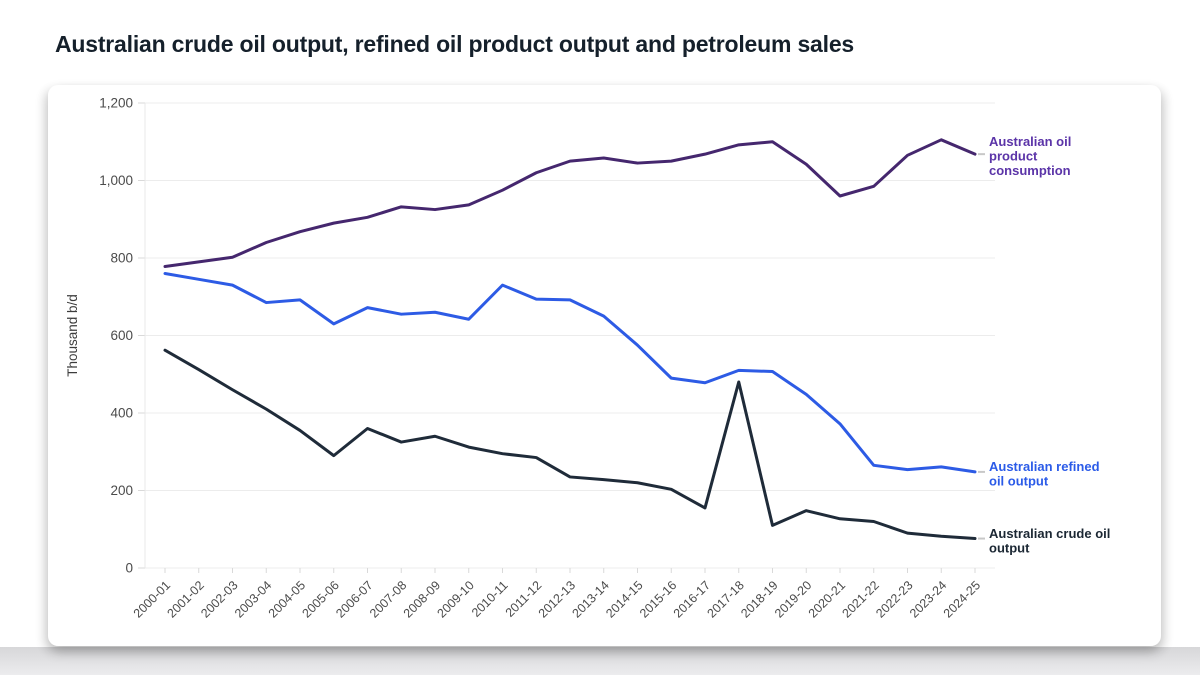 The width and height of the screenshot is (1200, 675). I want to click on y-tick-label: 800, so click(121, 258).